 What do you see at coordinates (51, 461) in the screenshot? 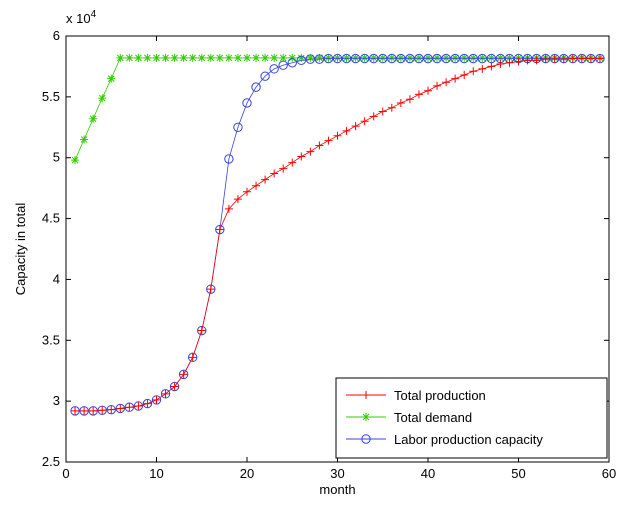
I see `y-tick-label: 2.5` at bounding box center [51, 461].